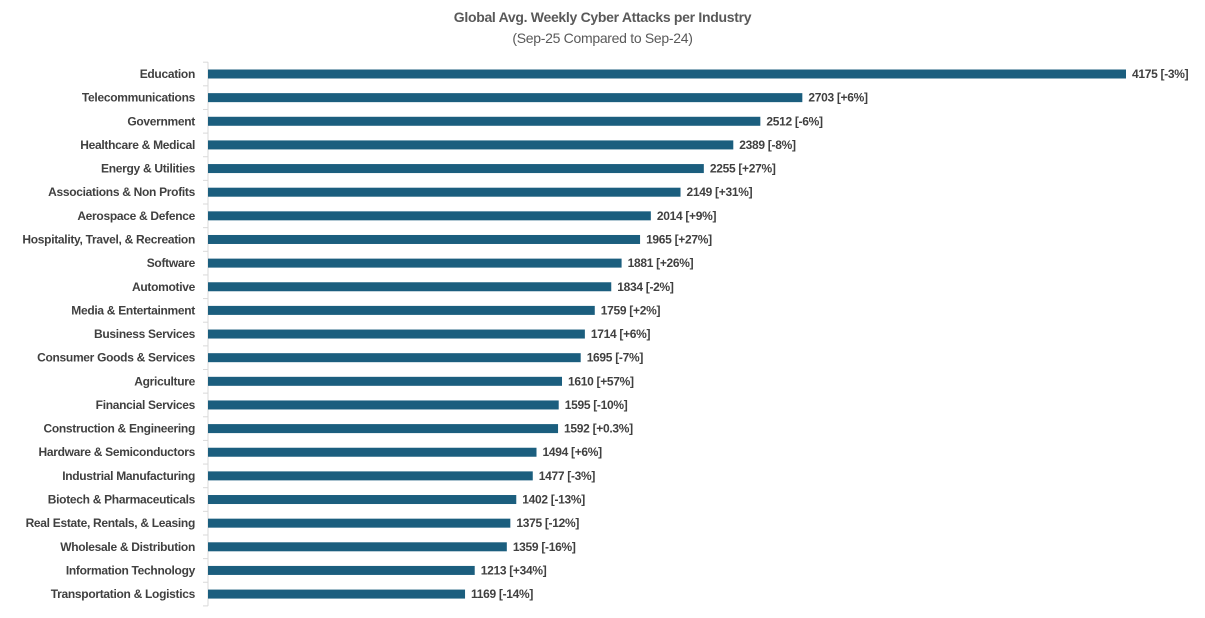 The width and height of the screenshot is (1205, 618). Describe the element at coordinates (547, 523) in the screenshot. I see `data-label: 1375 [-12%]` at that location.